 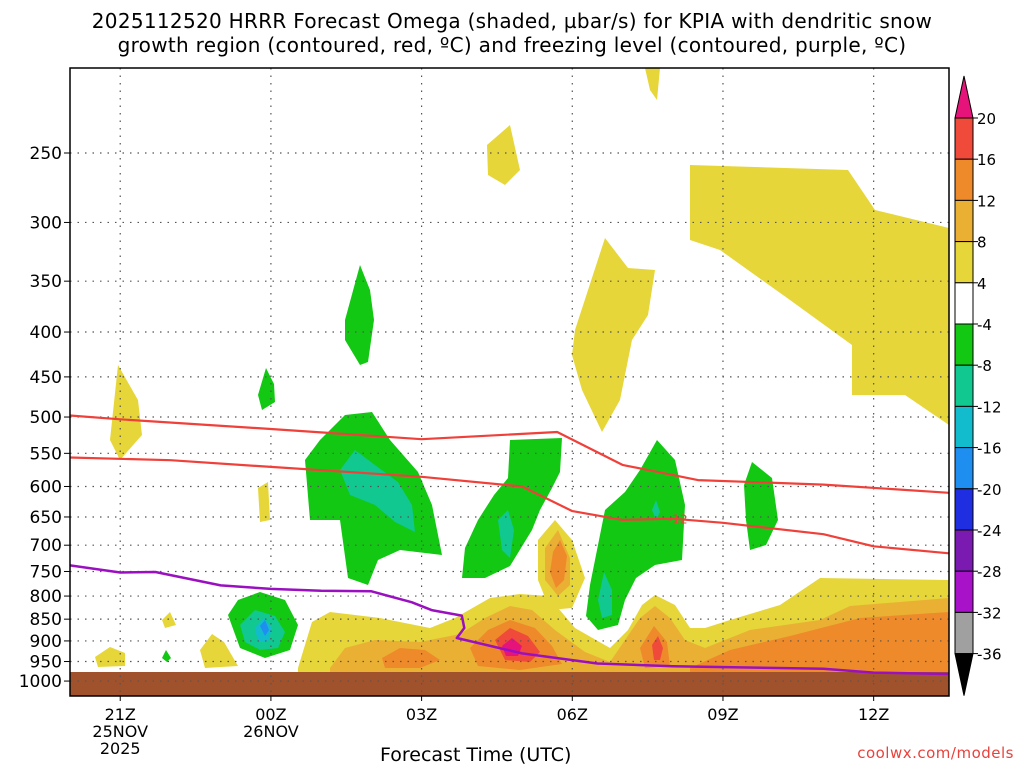 I want to click on y-tick-label: 950, so click(x=46, y=663).